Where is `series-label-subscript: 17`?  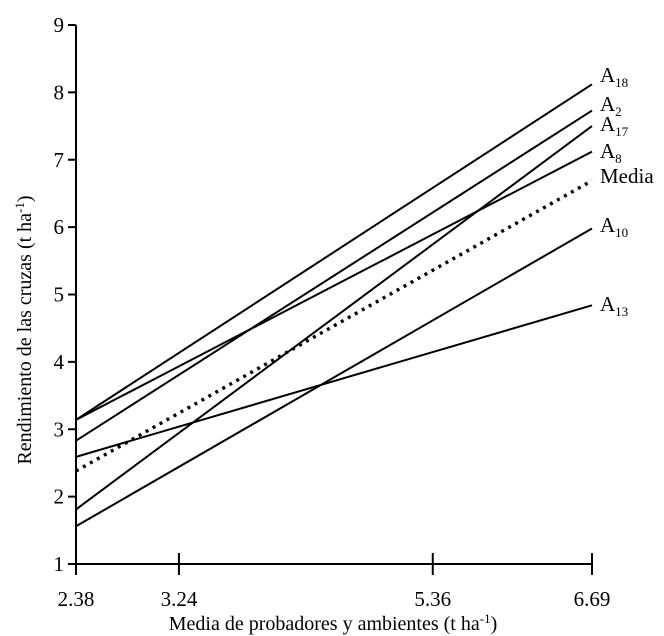
series-label-subscript: 17 is located at coordinates (622, 131).